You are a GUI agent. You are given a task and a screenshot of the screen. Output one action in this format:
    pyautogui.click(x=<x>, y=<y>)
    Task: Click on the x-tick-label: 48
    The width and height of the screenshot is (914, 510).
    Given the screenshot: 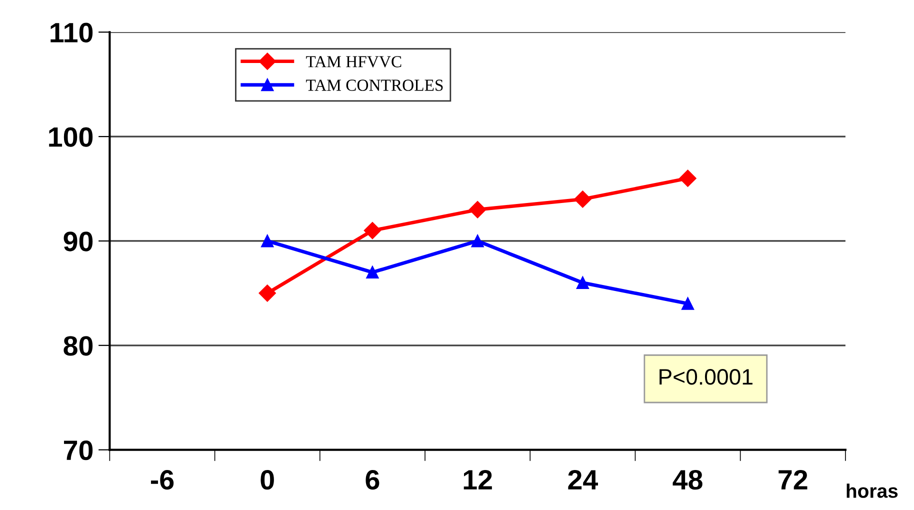 What is the action you would take?
    pyautogui.click(x=687, y=480)
    